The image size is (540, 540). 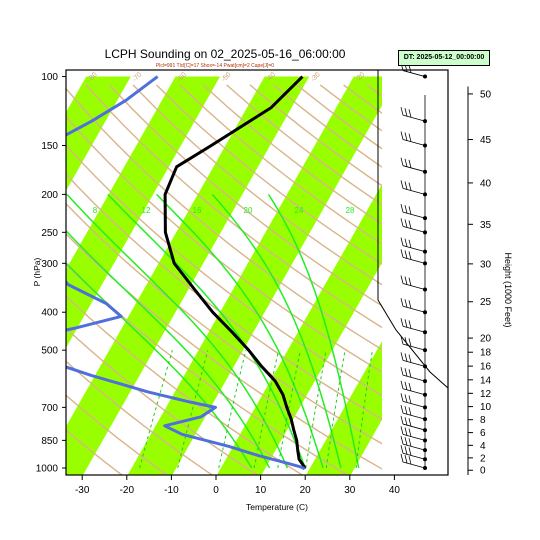 What do you see at coordinates (486, 140) in the screenshot?
I see `height-tick-label: 45` at bounding box center [486, 140].